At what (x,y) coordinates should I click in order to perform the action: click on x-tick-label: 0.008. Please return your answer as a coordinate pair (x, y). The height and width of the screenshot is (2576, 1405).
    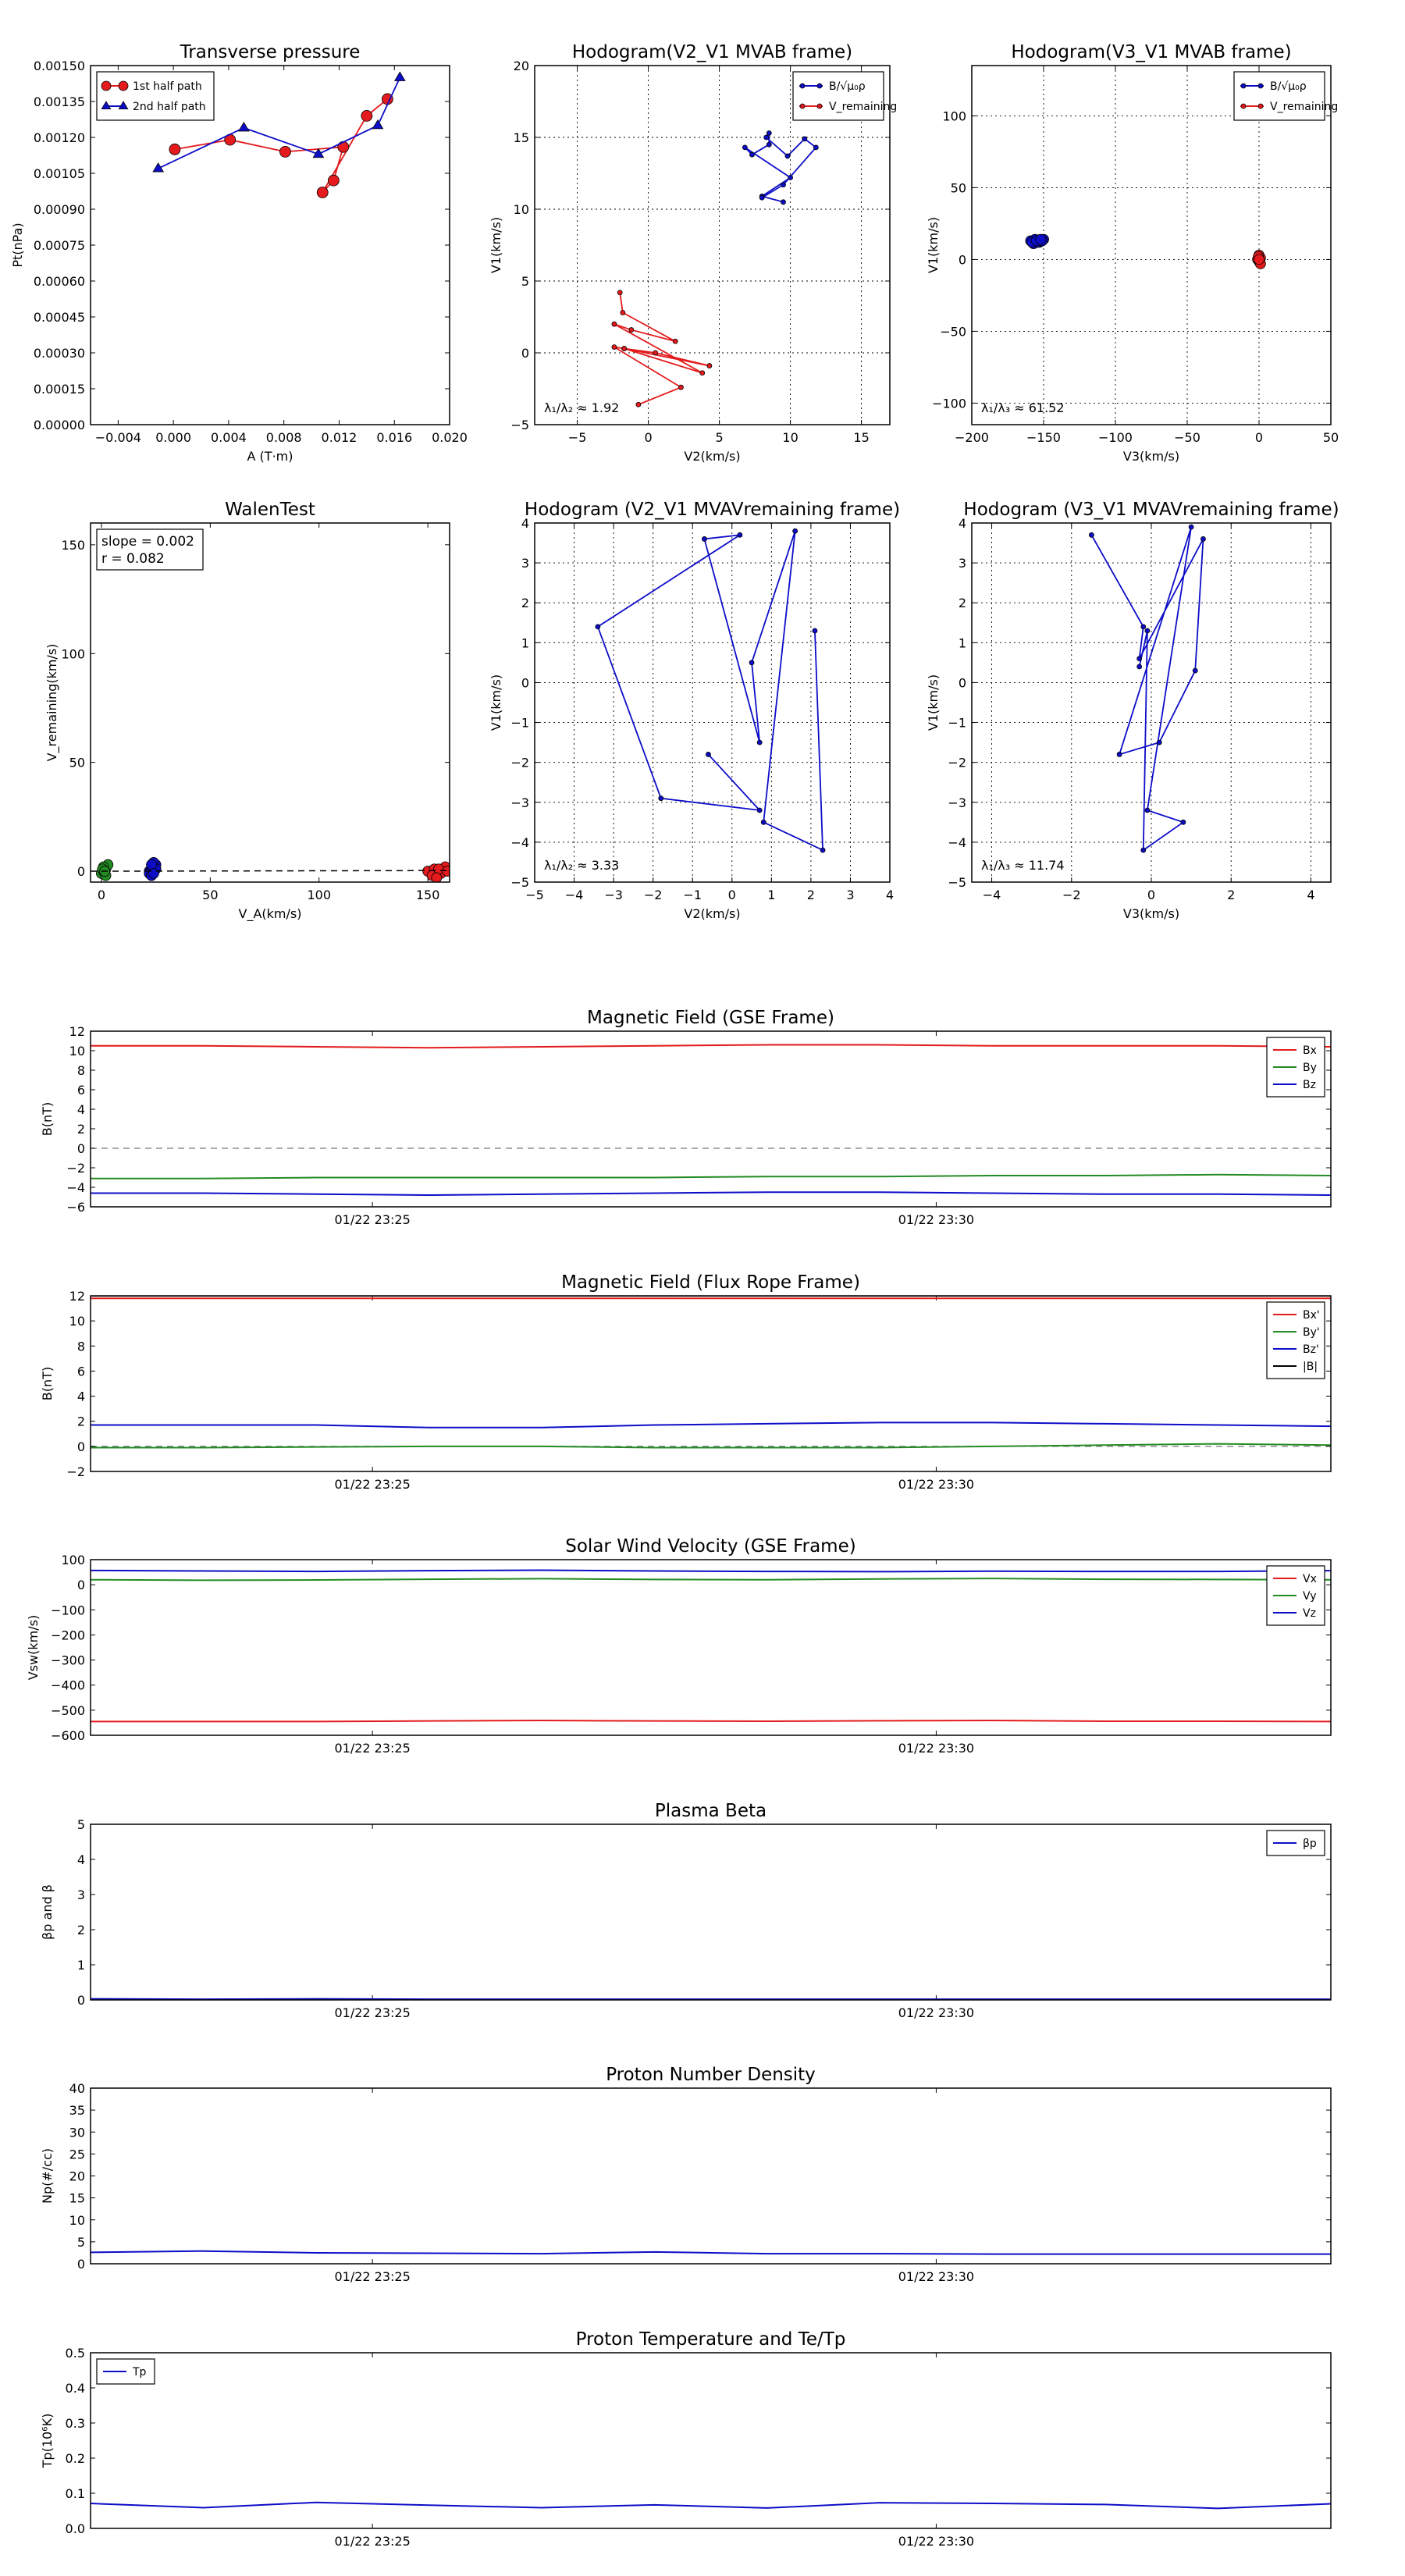
    Looking at the image, I should click on (284, 437).